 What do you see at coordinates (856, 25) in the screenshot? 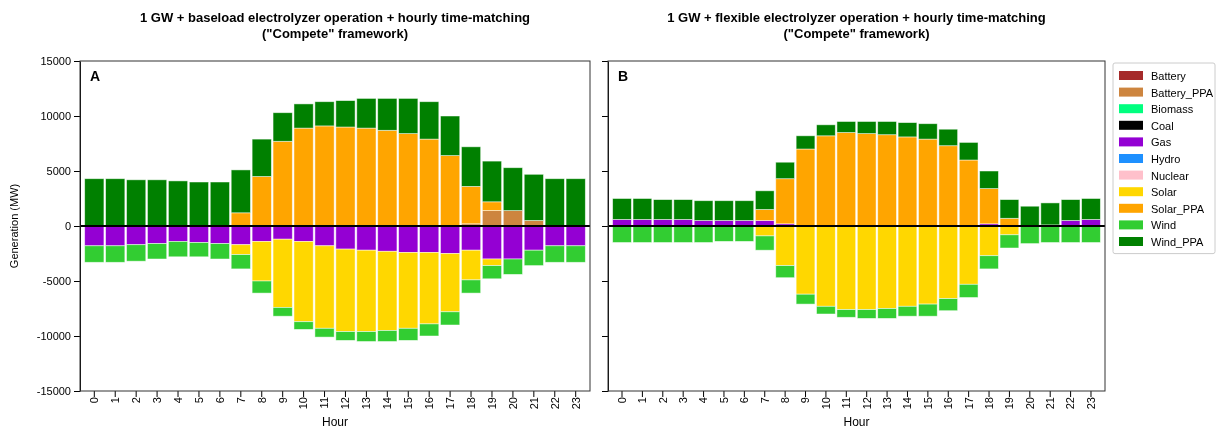
I see `chart-title: 1 GW + flexible electrolyzer operation + hourly time-matching ("Compete" framework)` at bounding box center [856, 25].